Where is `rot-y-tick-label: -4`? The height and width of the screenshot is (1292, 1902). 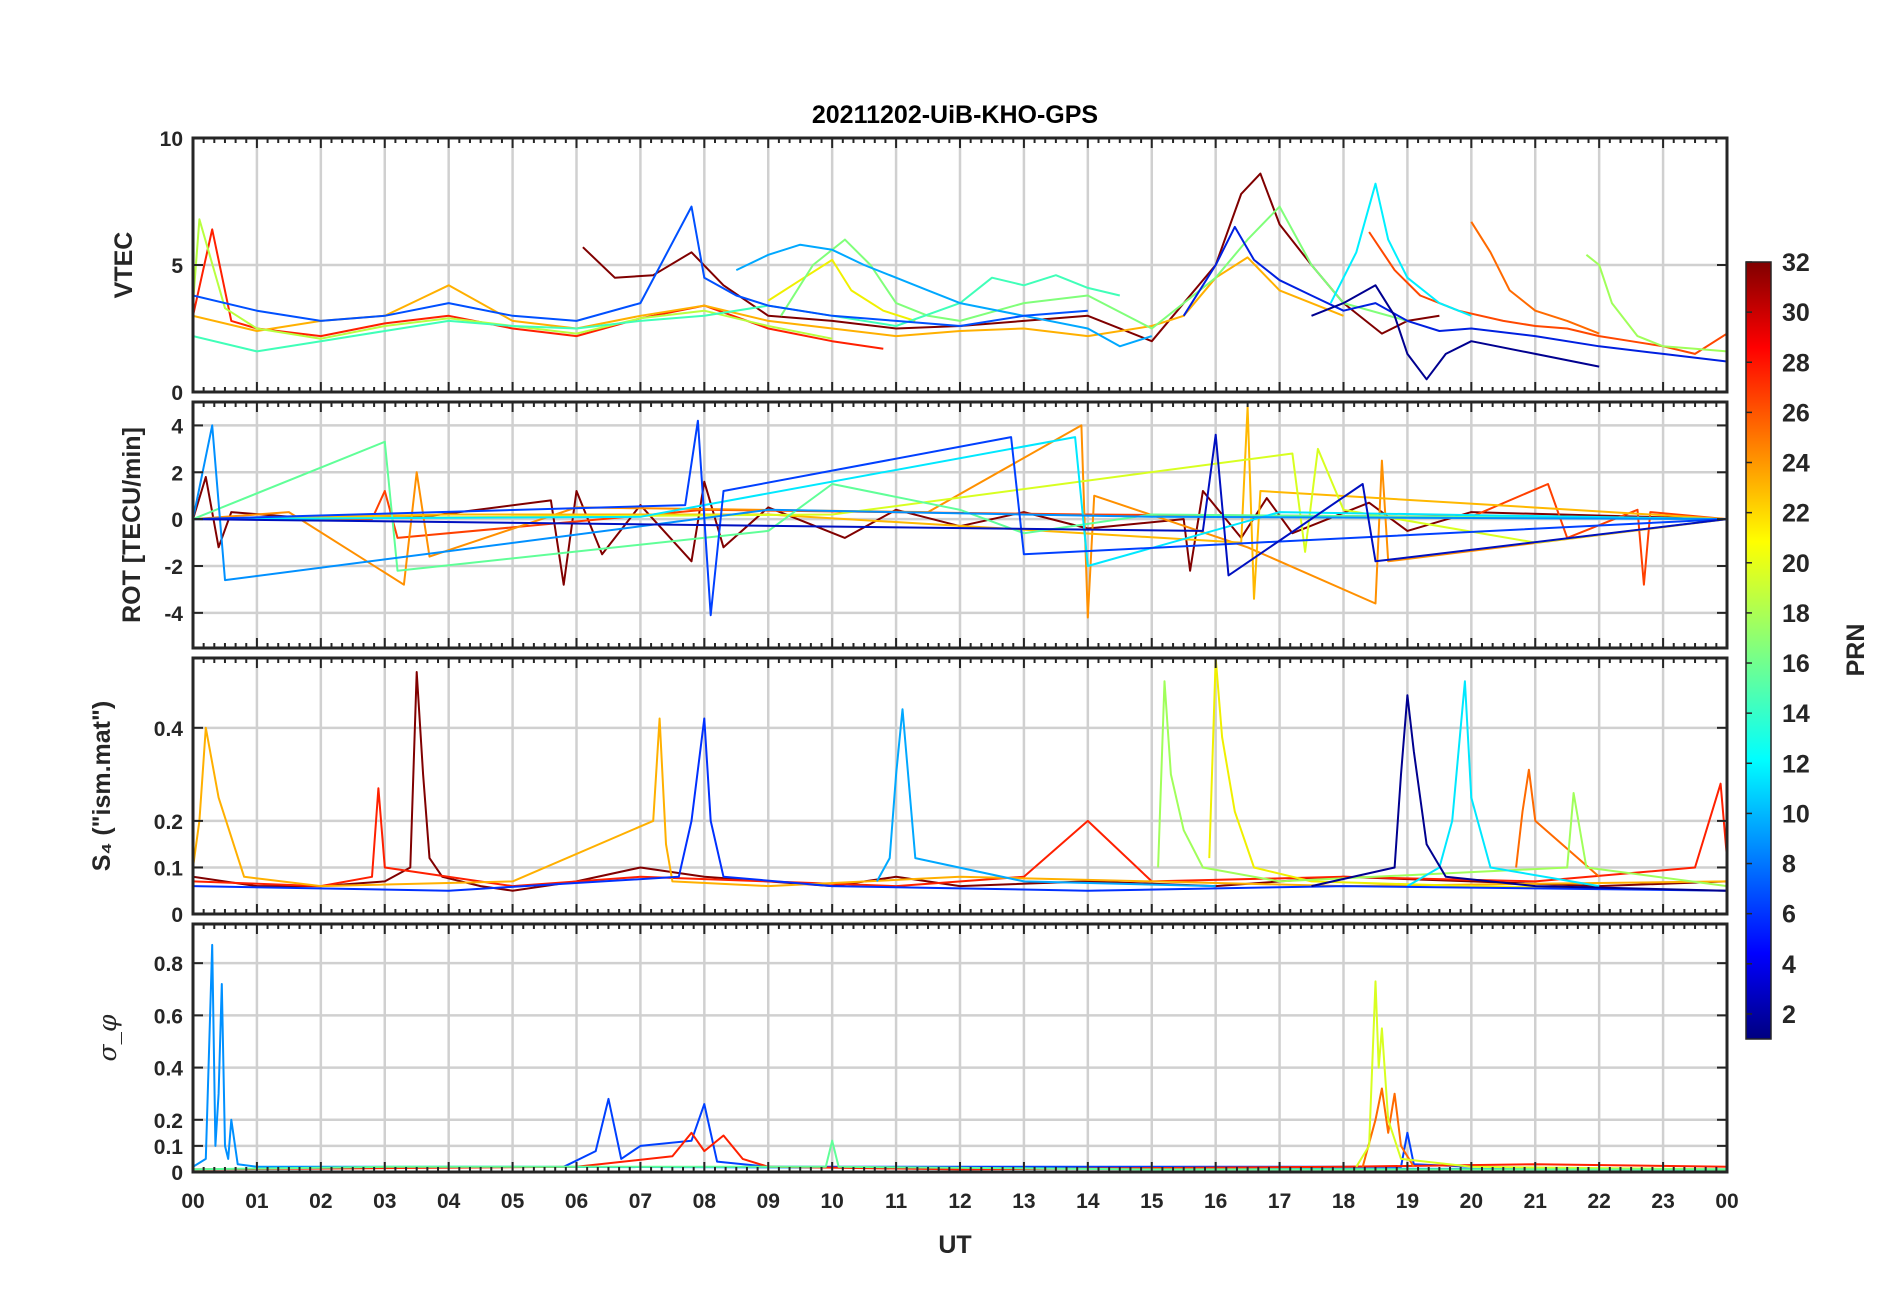
rot-y-tick-label: -4 is located at coordinates (173, 614).